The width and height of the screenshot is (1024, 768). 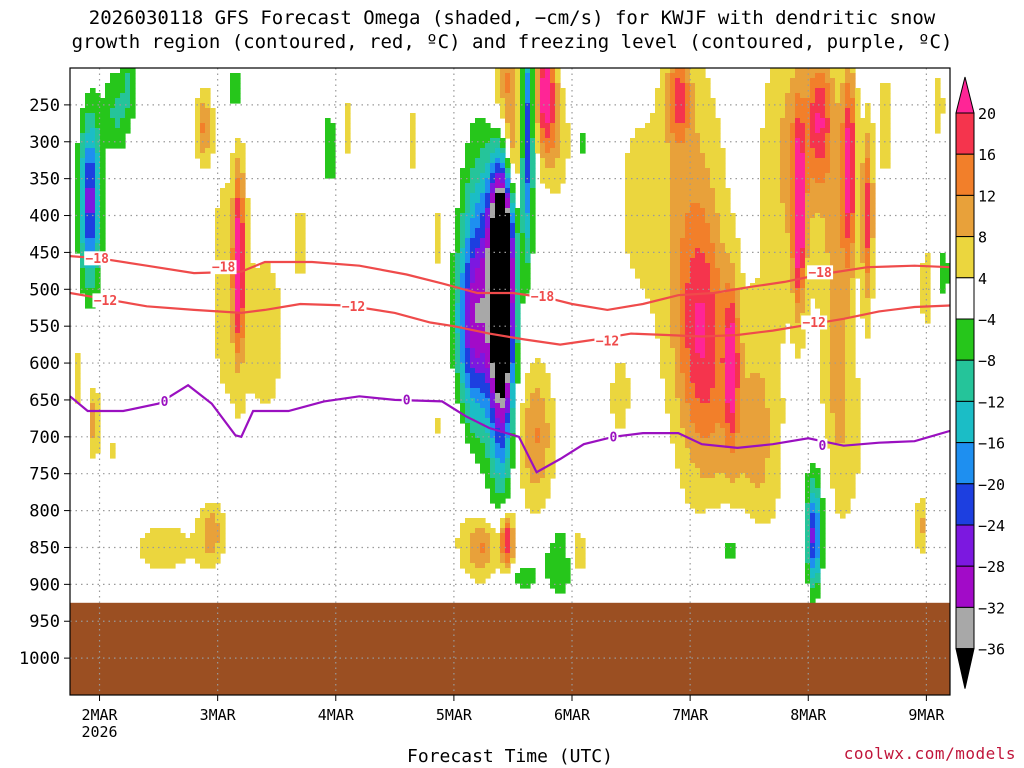 I want to click on x-tick-label: 4MAR, so click(x=336, y=715).